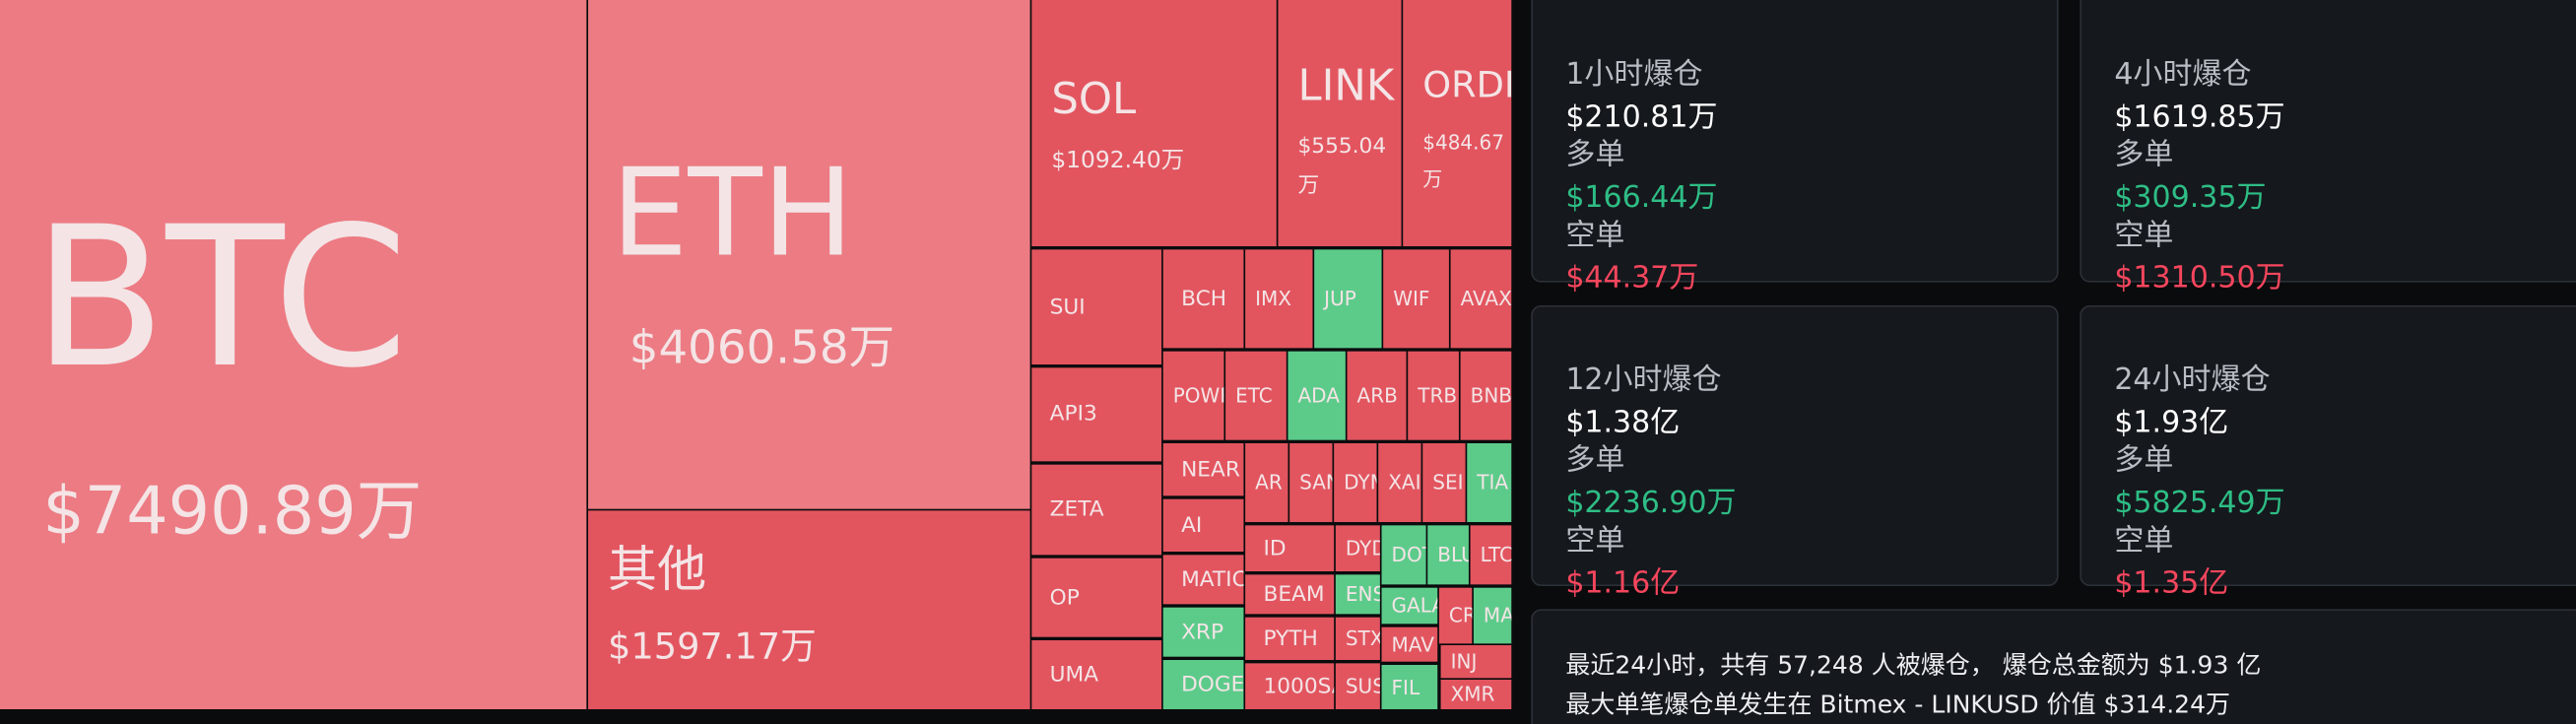  I want to click on tile-label: CRV, so click(1460, 615).